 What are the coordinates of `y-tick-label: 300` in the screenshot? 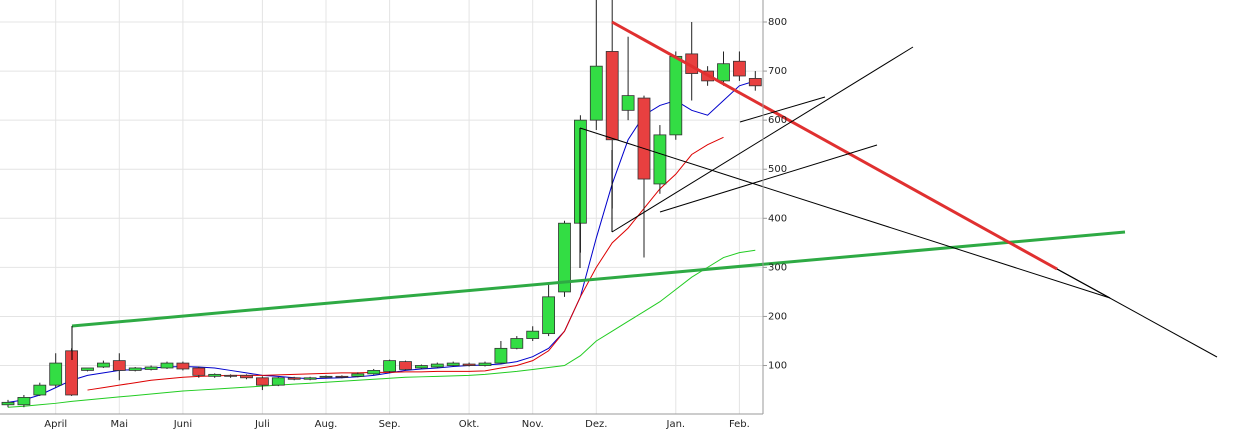 It's located at (777, 267).